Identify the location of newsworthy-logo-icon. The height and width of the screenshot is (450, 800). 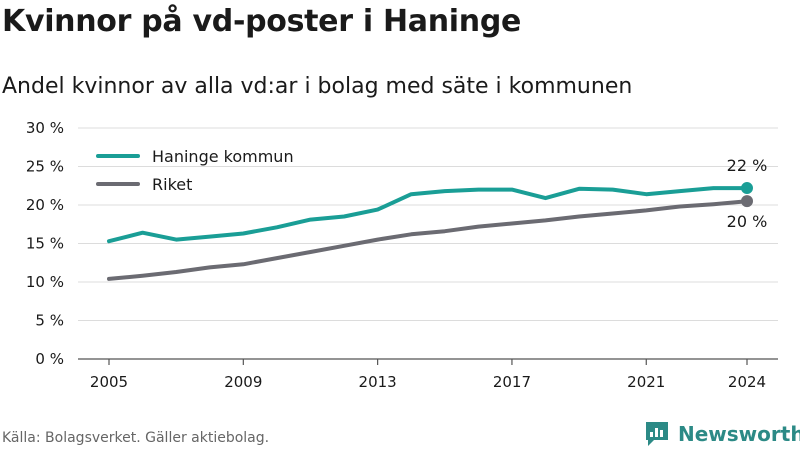
(657, 434).